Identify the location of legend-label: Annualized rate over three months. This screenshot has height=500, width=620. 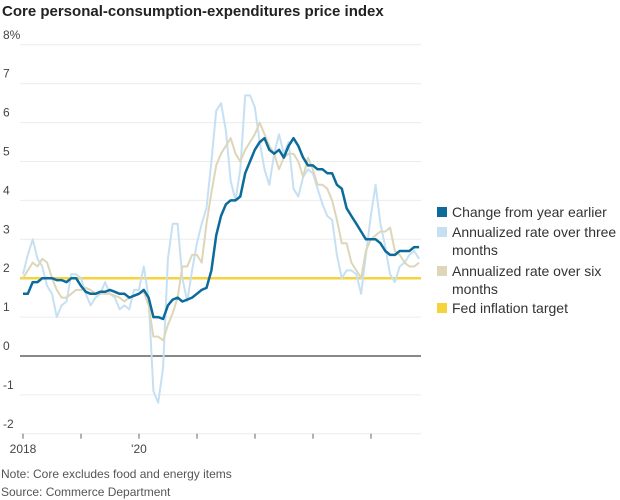
(534, 241).